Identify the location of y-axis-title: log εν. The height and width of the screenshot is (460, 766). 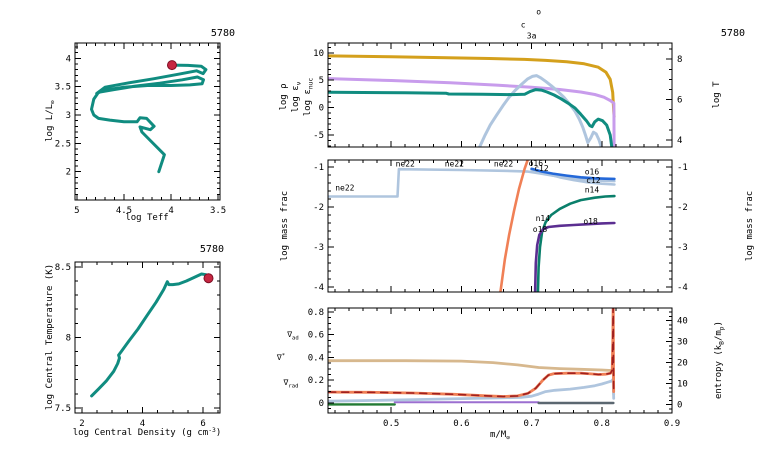
(297, 96).